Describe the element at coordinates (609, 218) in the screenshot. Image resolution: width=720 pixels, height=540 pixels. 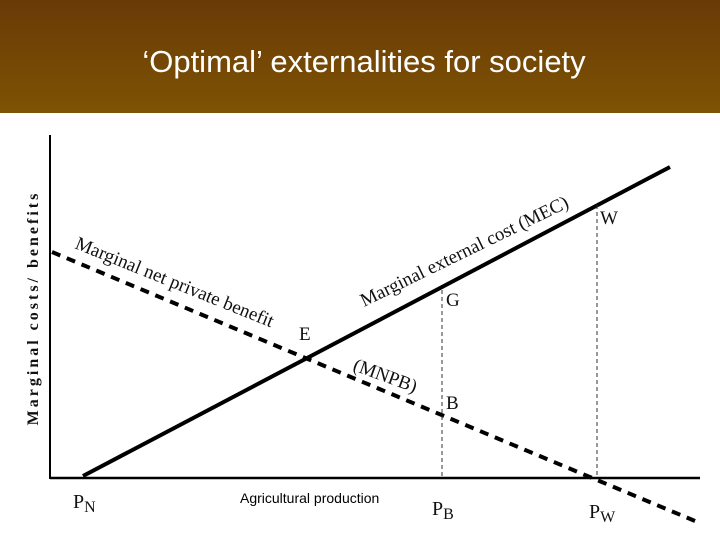
I see `point-label: W` at that location.